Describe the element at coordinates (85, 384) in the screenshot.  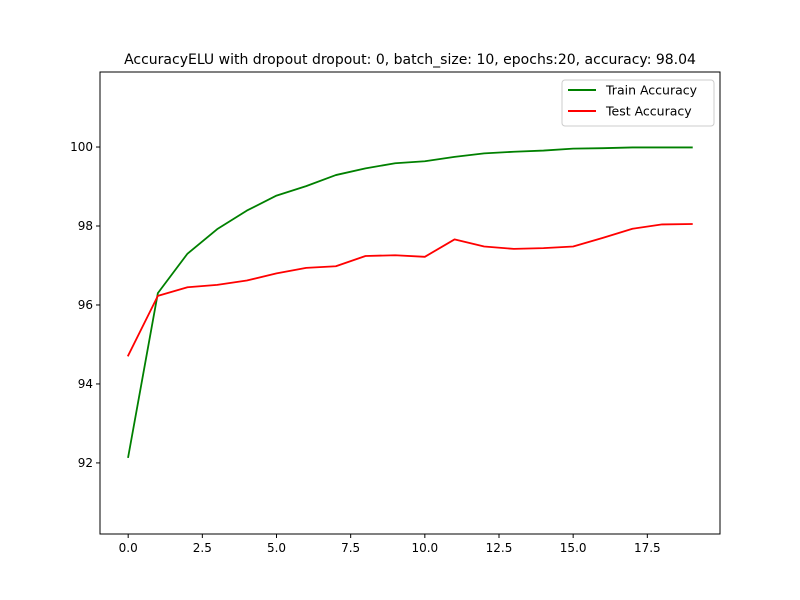
I see `y-tick-label: 94` at that location.